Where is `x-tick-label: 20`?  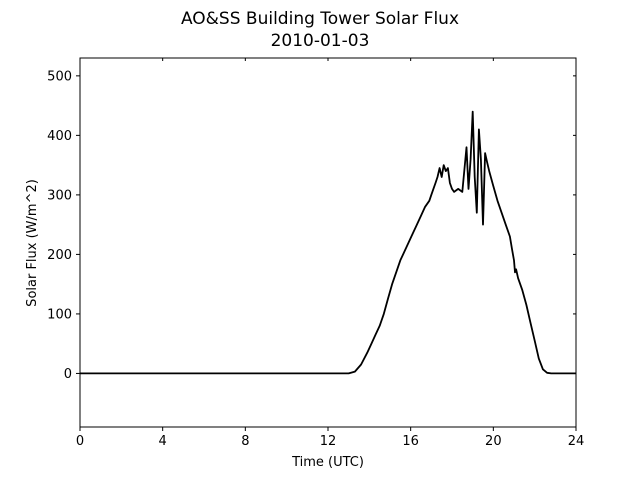 x-tick-label: 20 is located at coordinates (493, 441).